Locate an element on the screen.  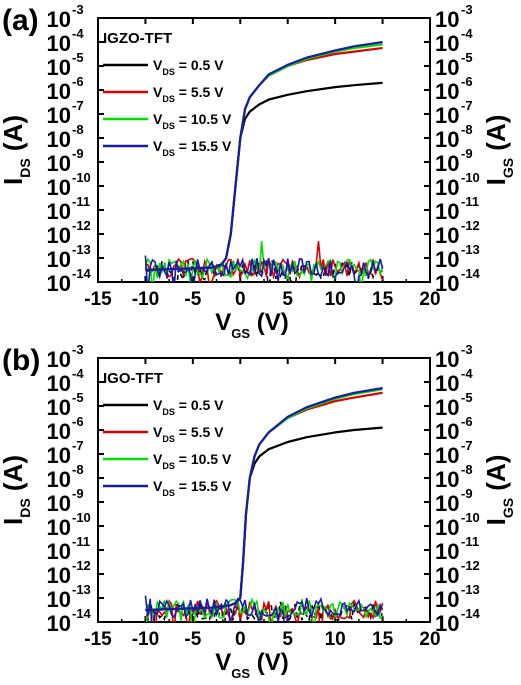
panel-label: (a) is located at coordinates (20, 20).